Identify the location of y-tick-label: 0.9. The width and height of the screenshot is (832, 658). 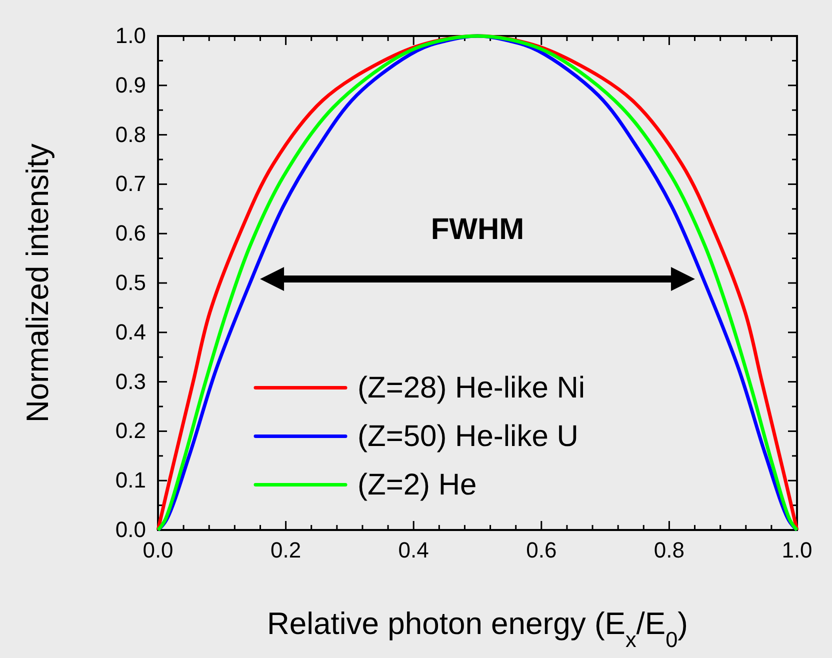
(130, 85).